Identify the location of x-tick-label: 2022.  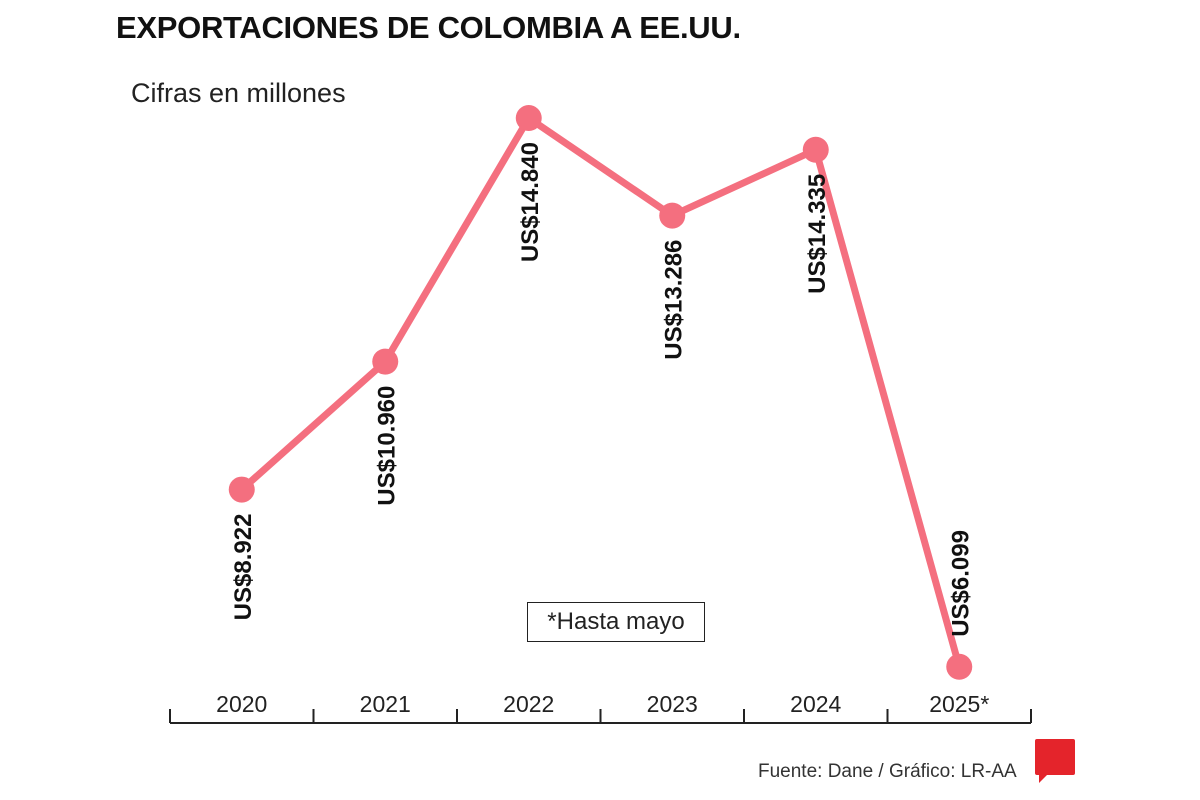
(528, 704).